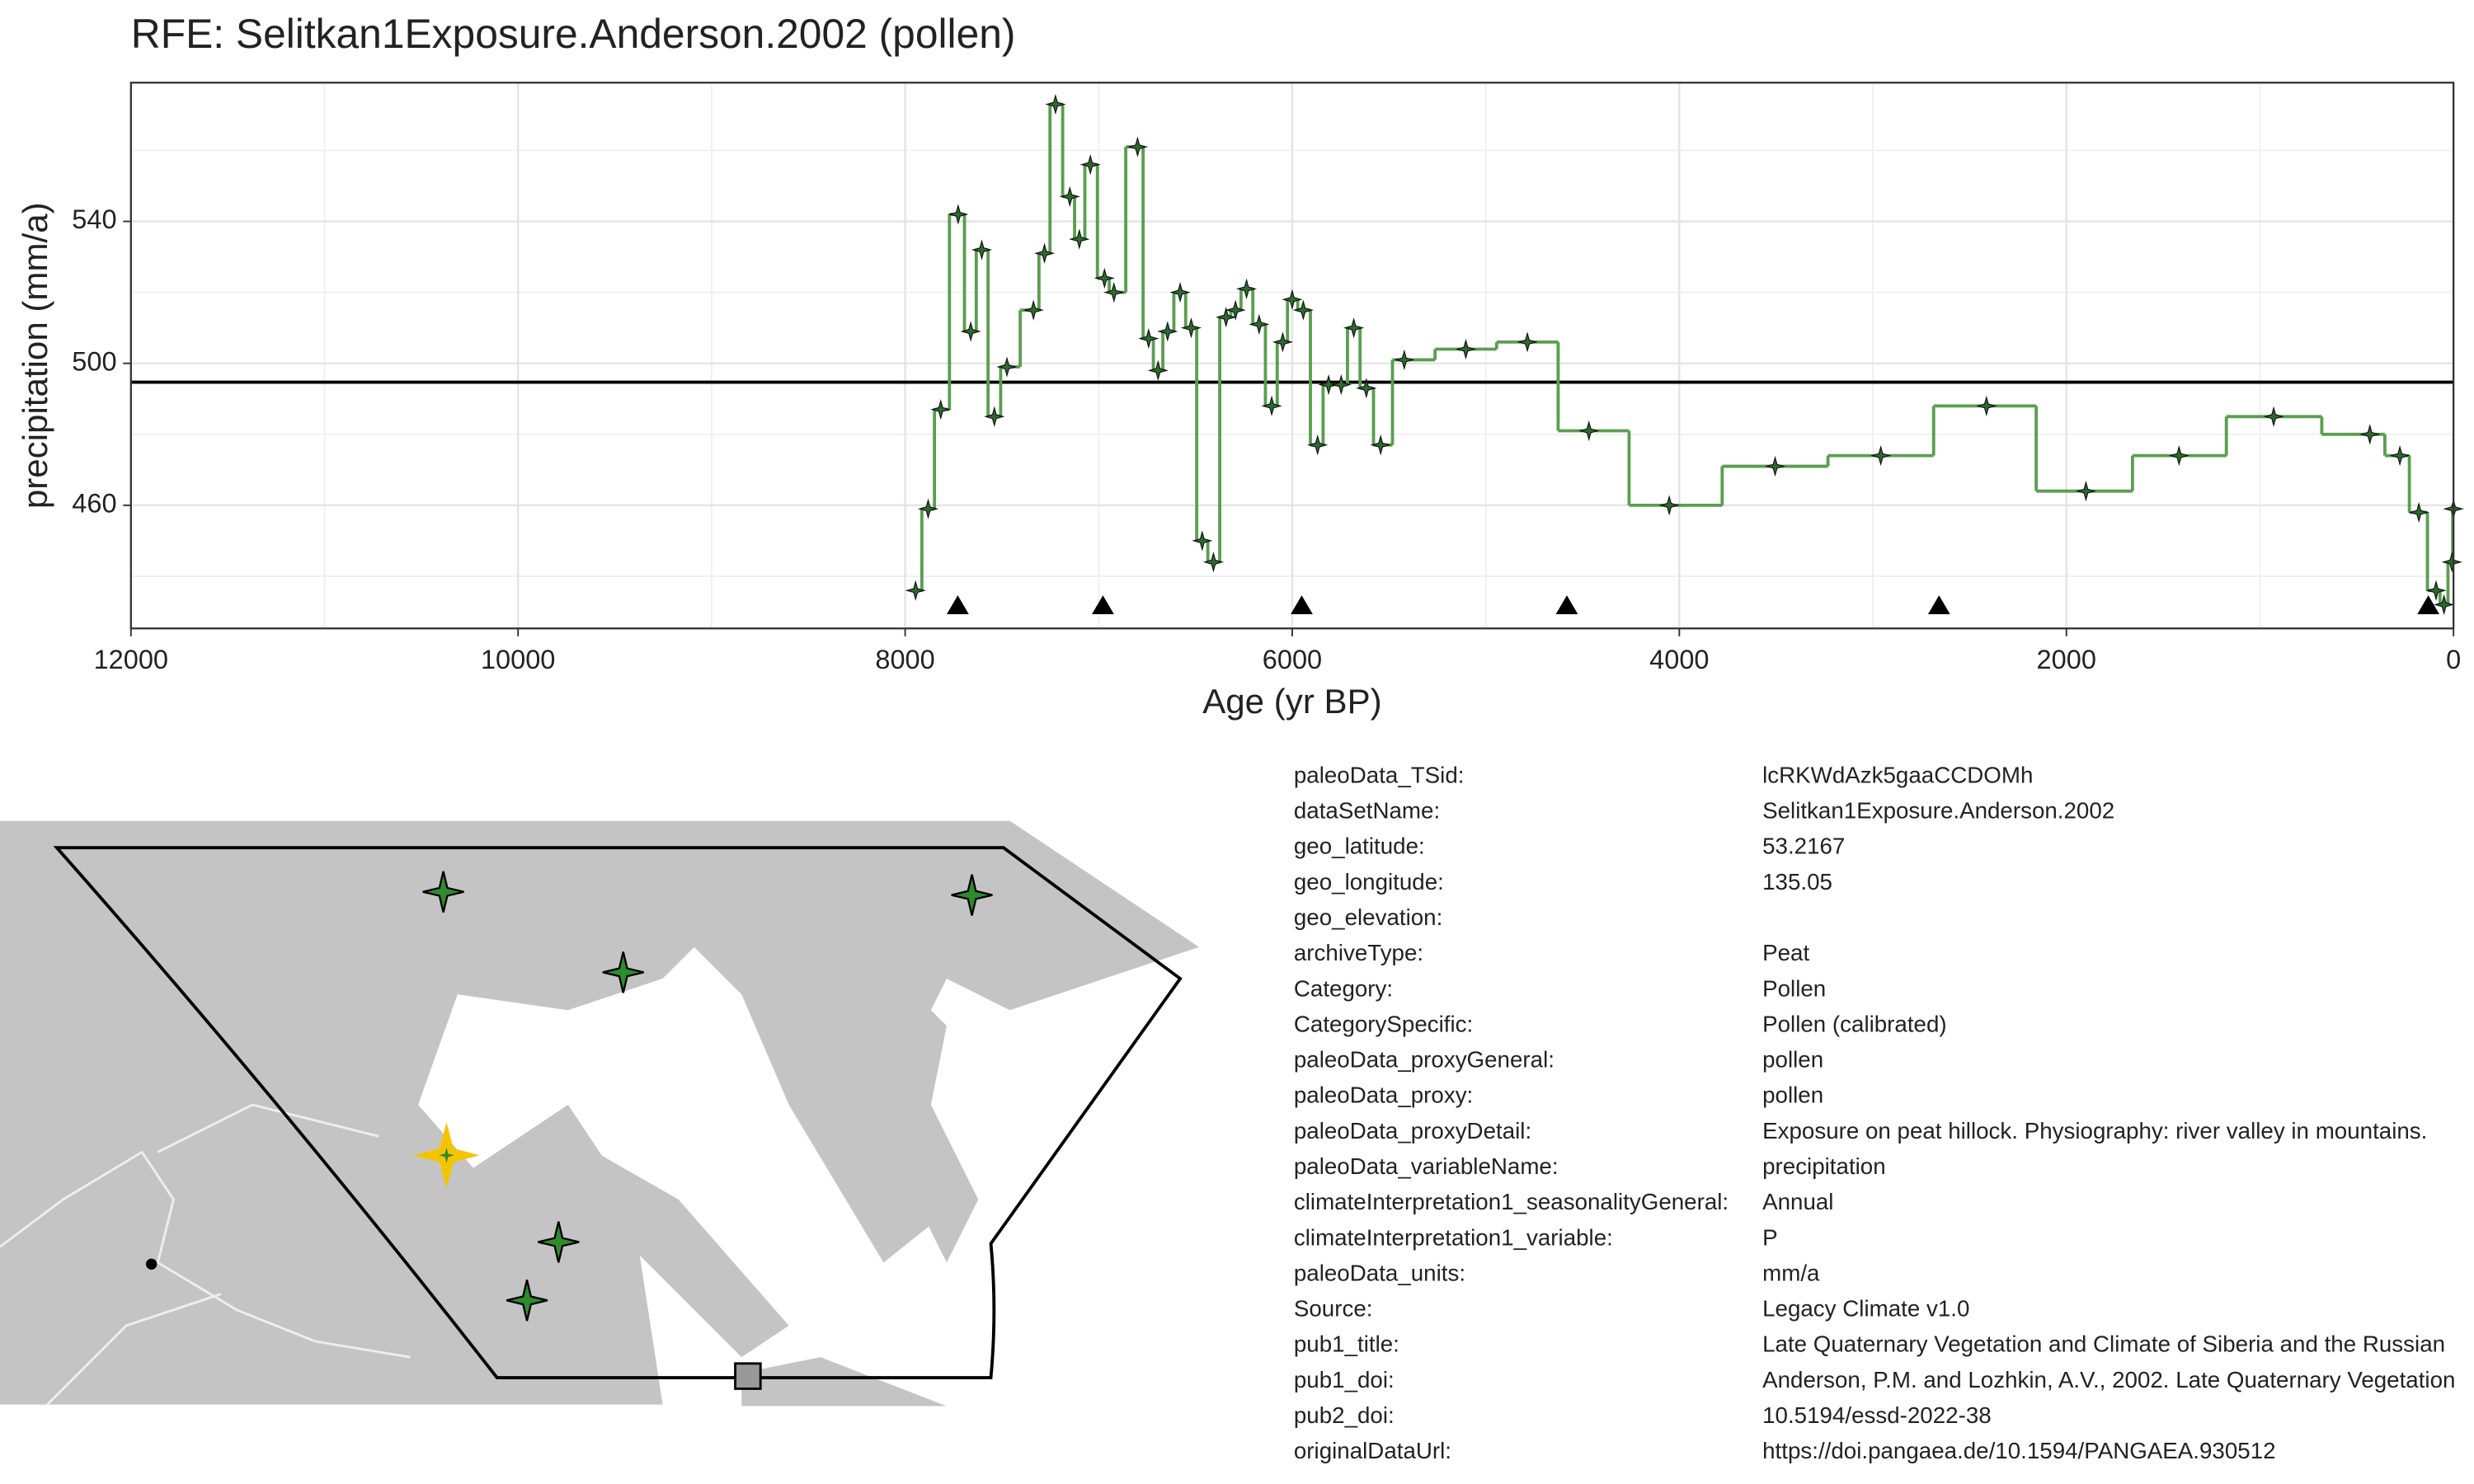 Image resolution: width=2474 pixels, height=1484 pixels. I want to click on metadata-key: originalDataUrl:, so click(1372, 1450).